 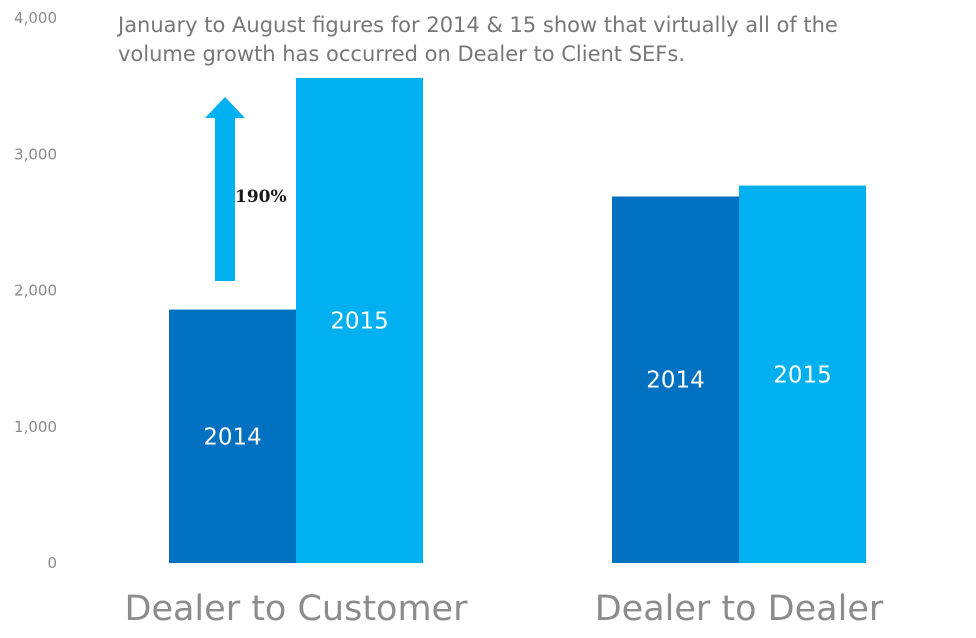 I want to click on x-category-label: Dealer to Customer, so click(x=297, y=609).